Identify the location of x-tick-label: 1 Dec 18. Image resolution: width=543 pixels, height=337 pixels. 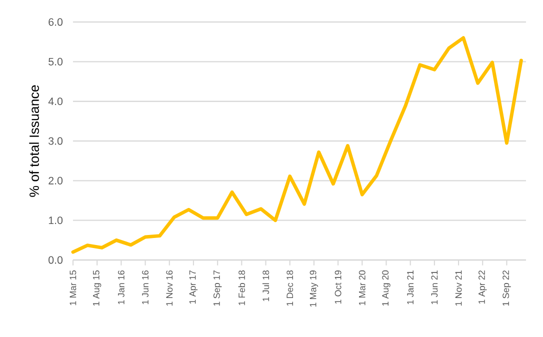
(290, 288).